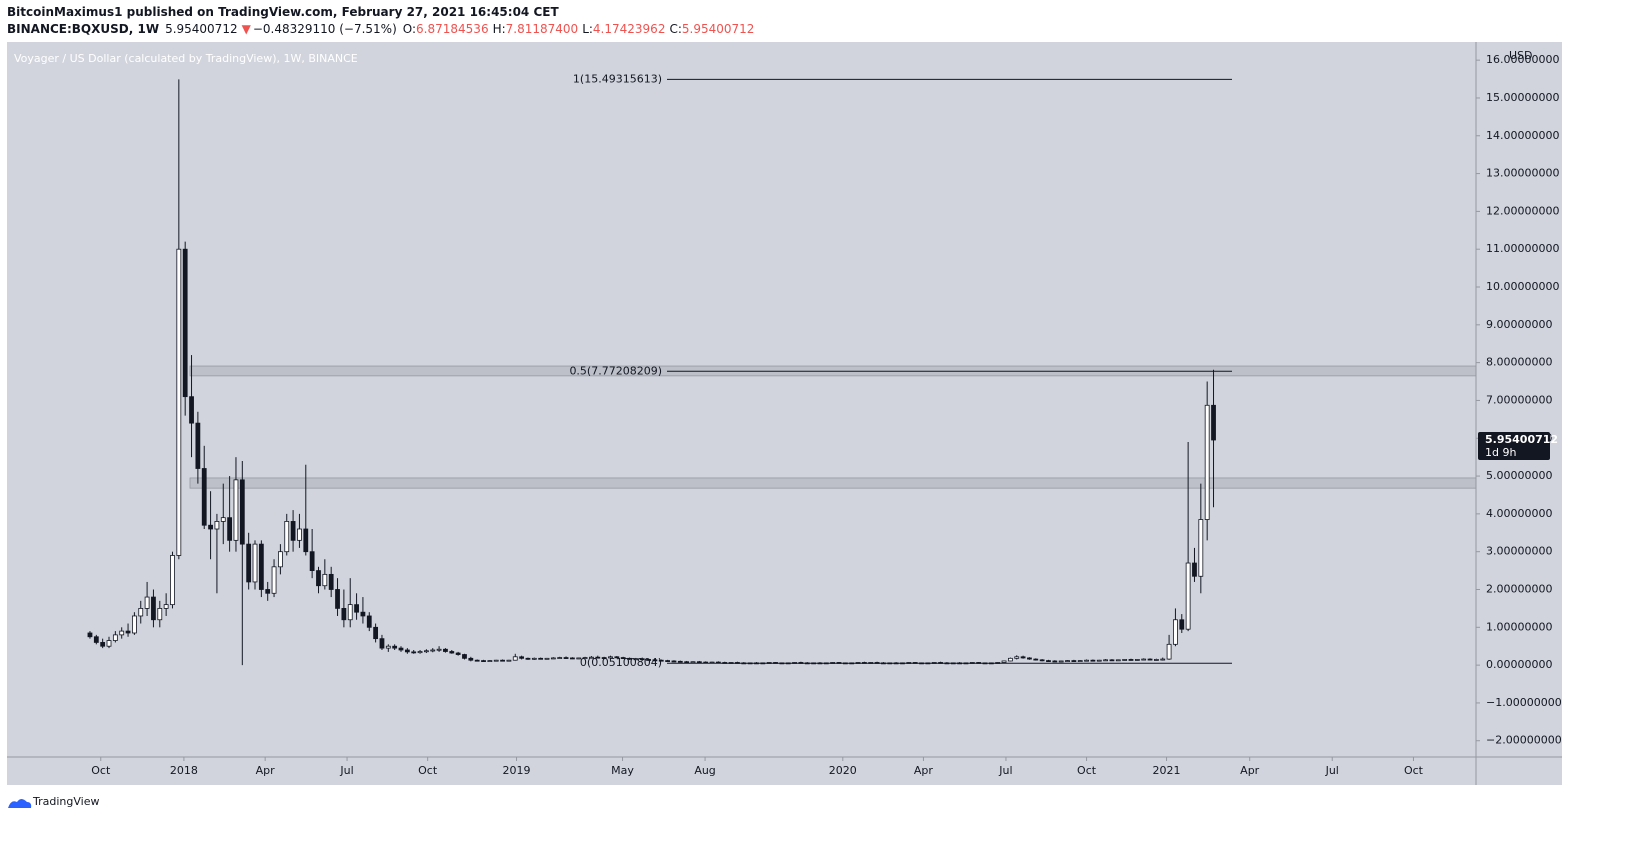 This screenshot has height=851, width=1627. I want to click on y-tick-label: 10.00000000, so click(1522, 286).